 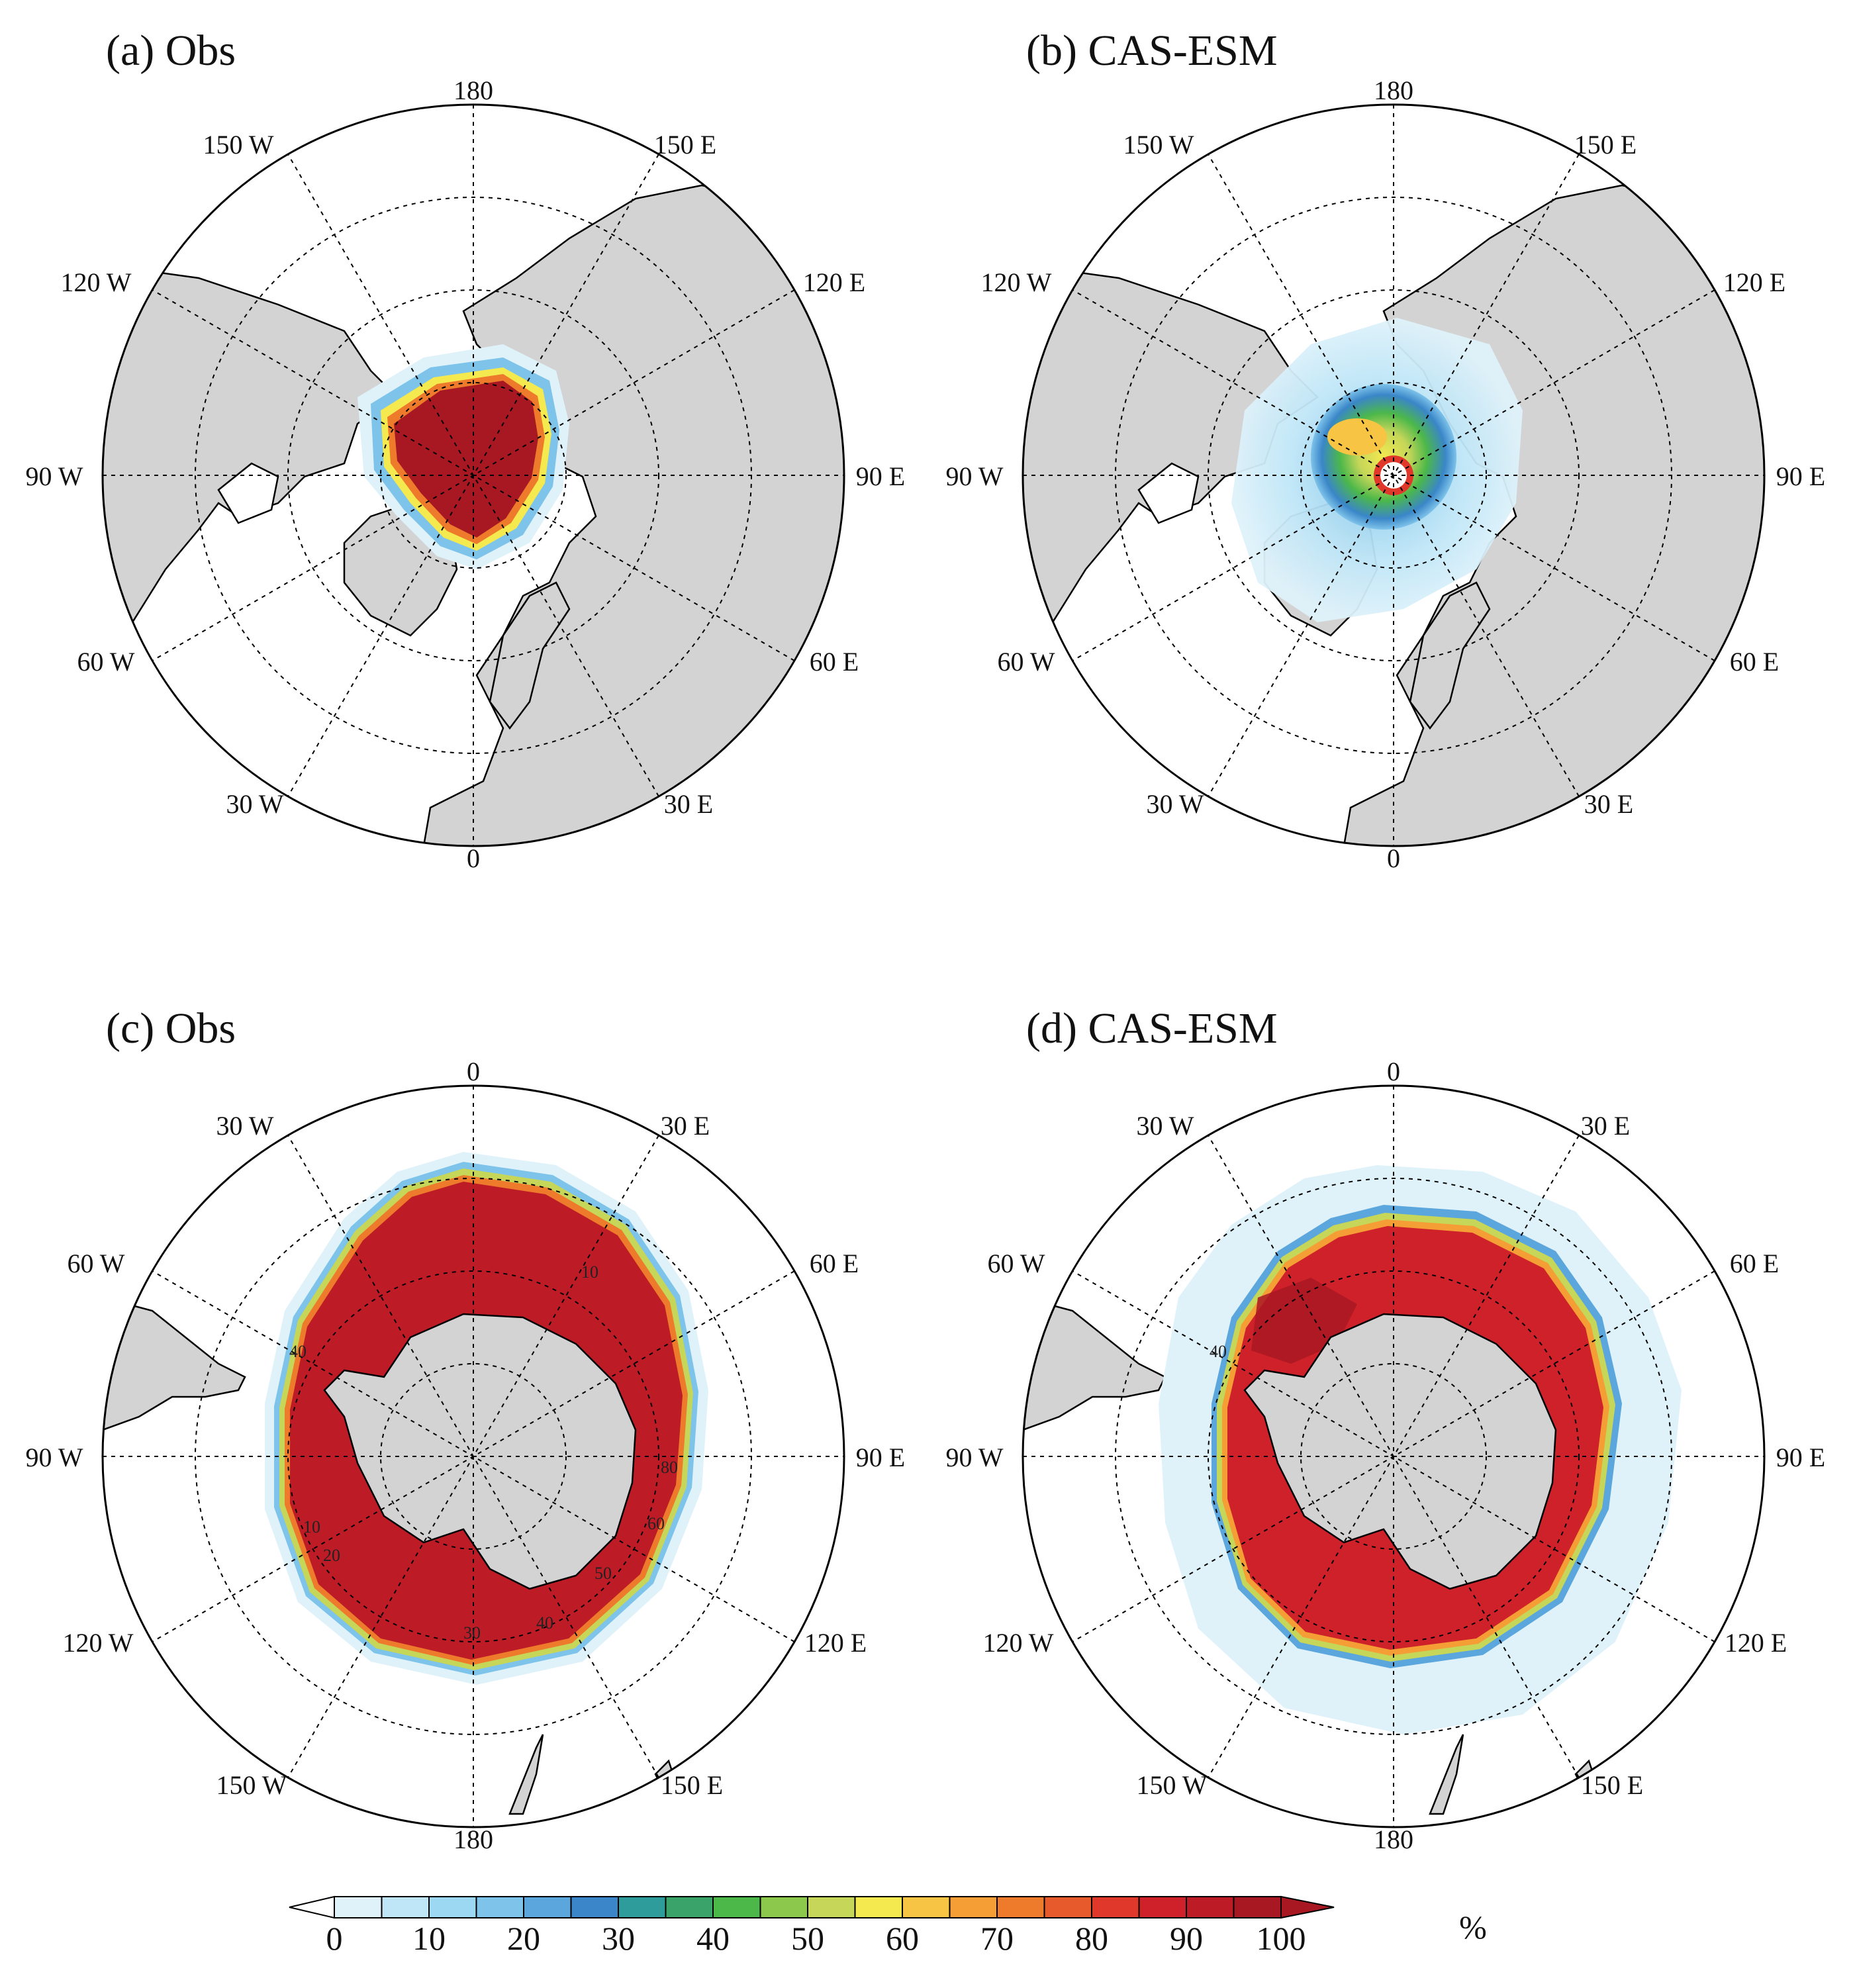 I want to click on graticule-c, so click(x=473, y=1457).